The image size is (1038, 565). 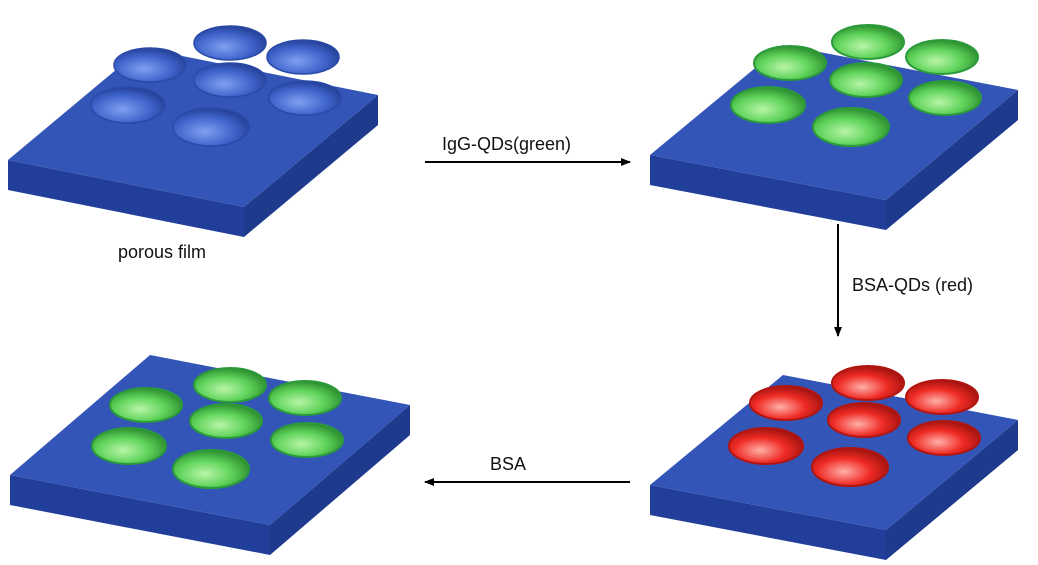 I want to click on arrow-bsa-qds-label: BSA-QDs (red), so click(x=912, y=285).